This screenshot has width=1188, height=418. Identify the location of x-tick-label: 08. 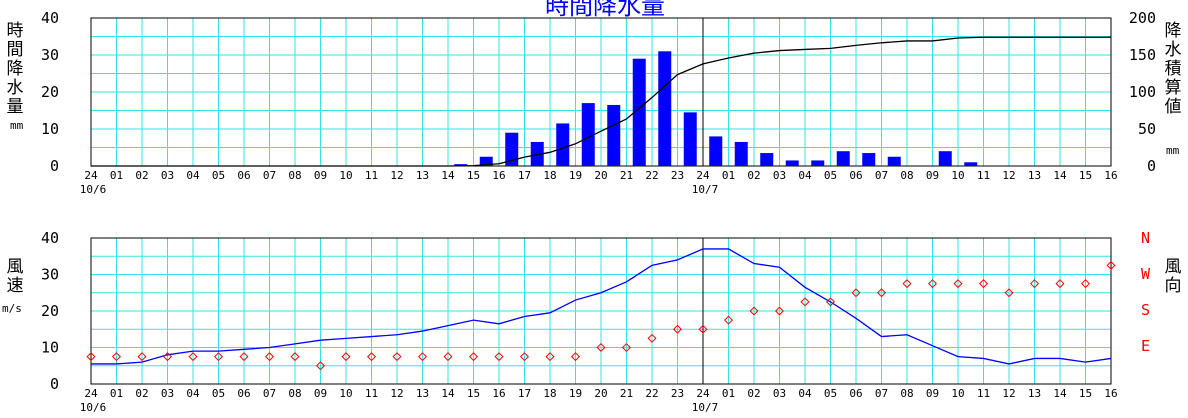
(294, 393).